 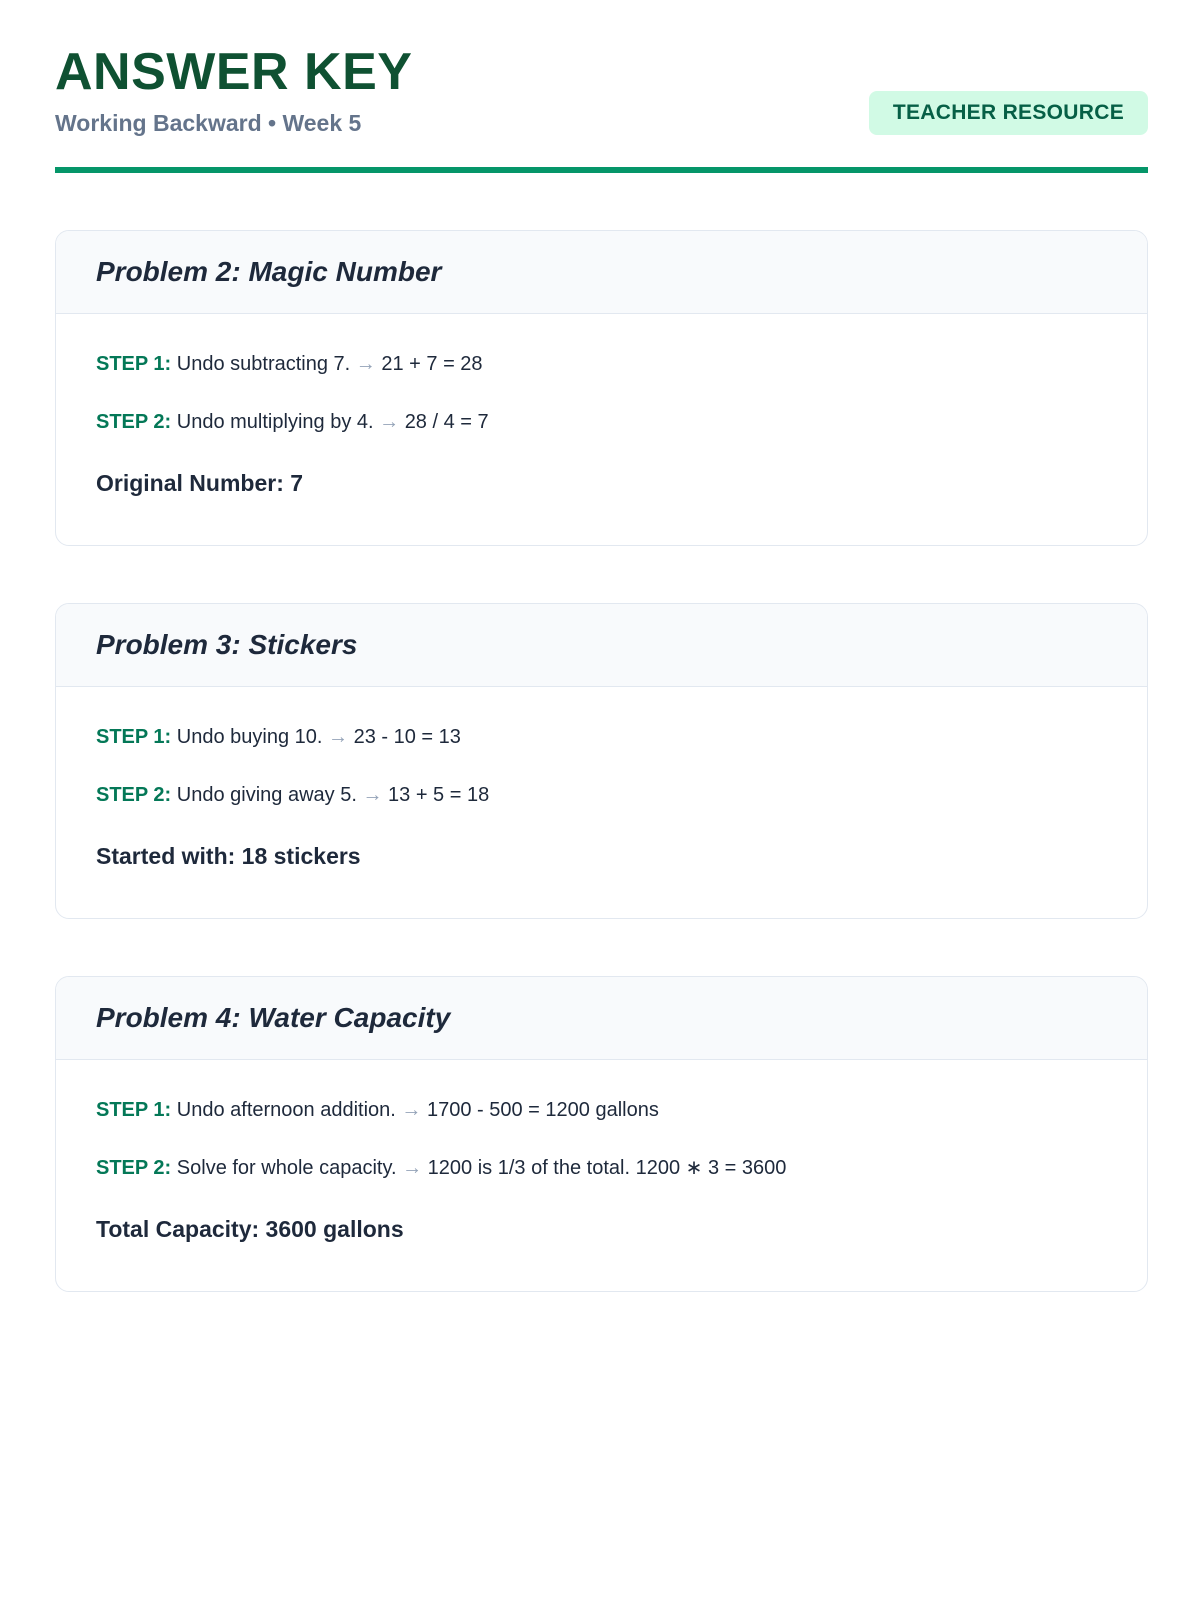 What do you see at coordinates (432, 364) in the screenshot?
I see `step-calculation: 21 + 7 = 28` at bounding box center [432, 364].